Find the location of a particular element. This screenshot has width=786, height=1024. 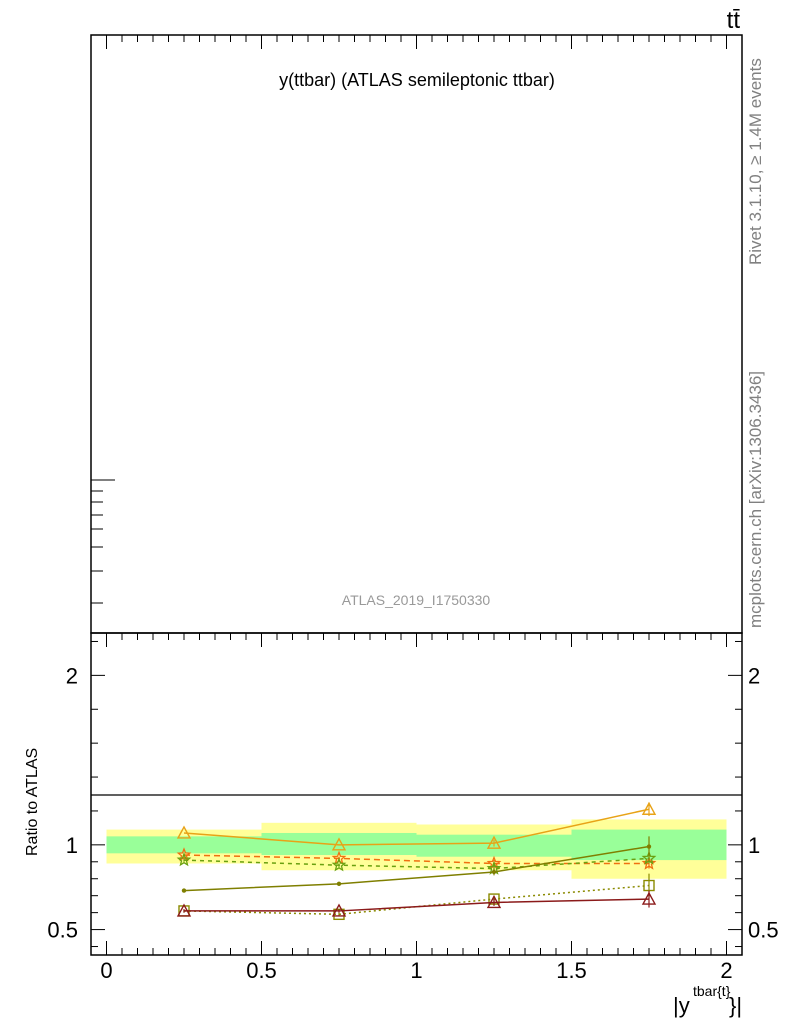

ratio-y-tick-label-left: 1 is located at coordinates (72, 845).